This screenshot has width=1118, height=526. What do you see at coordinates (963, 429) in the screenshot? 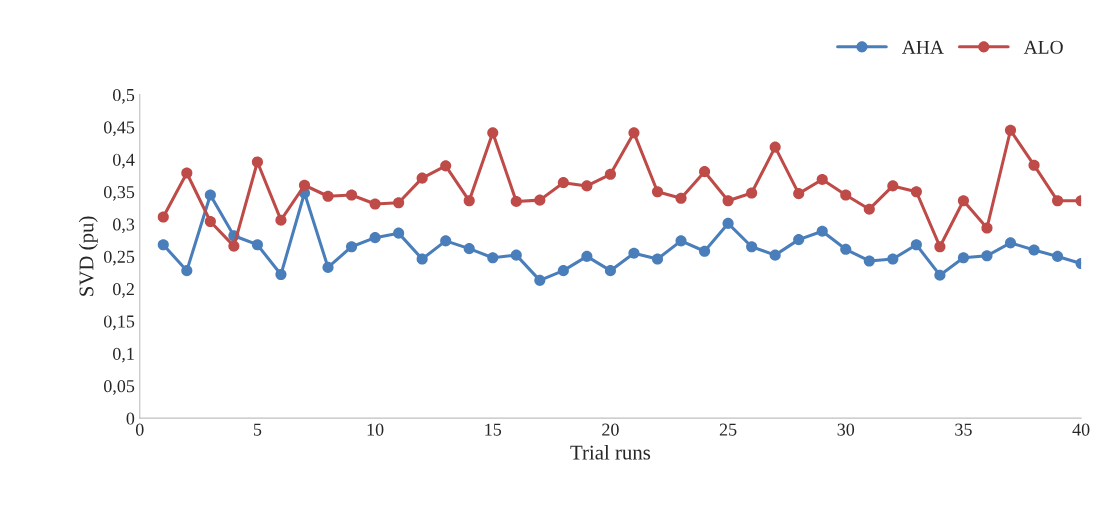
I see `x-tick-label: 35` at bounding box center [963, 429].